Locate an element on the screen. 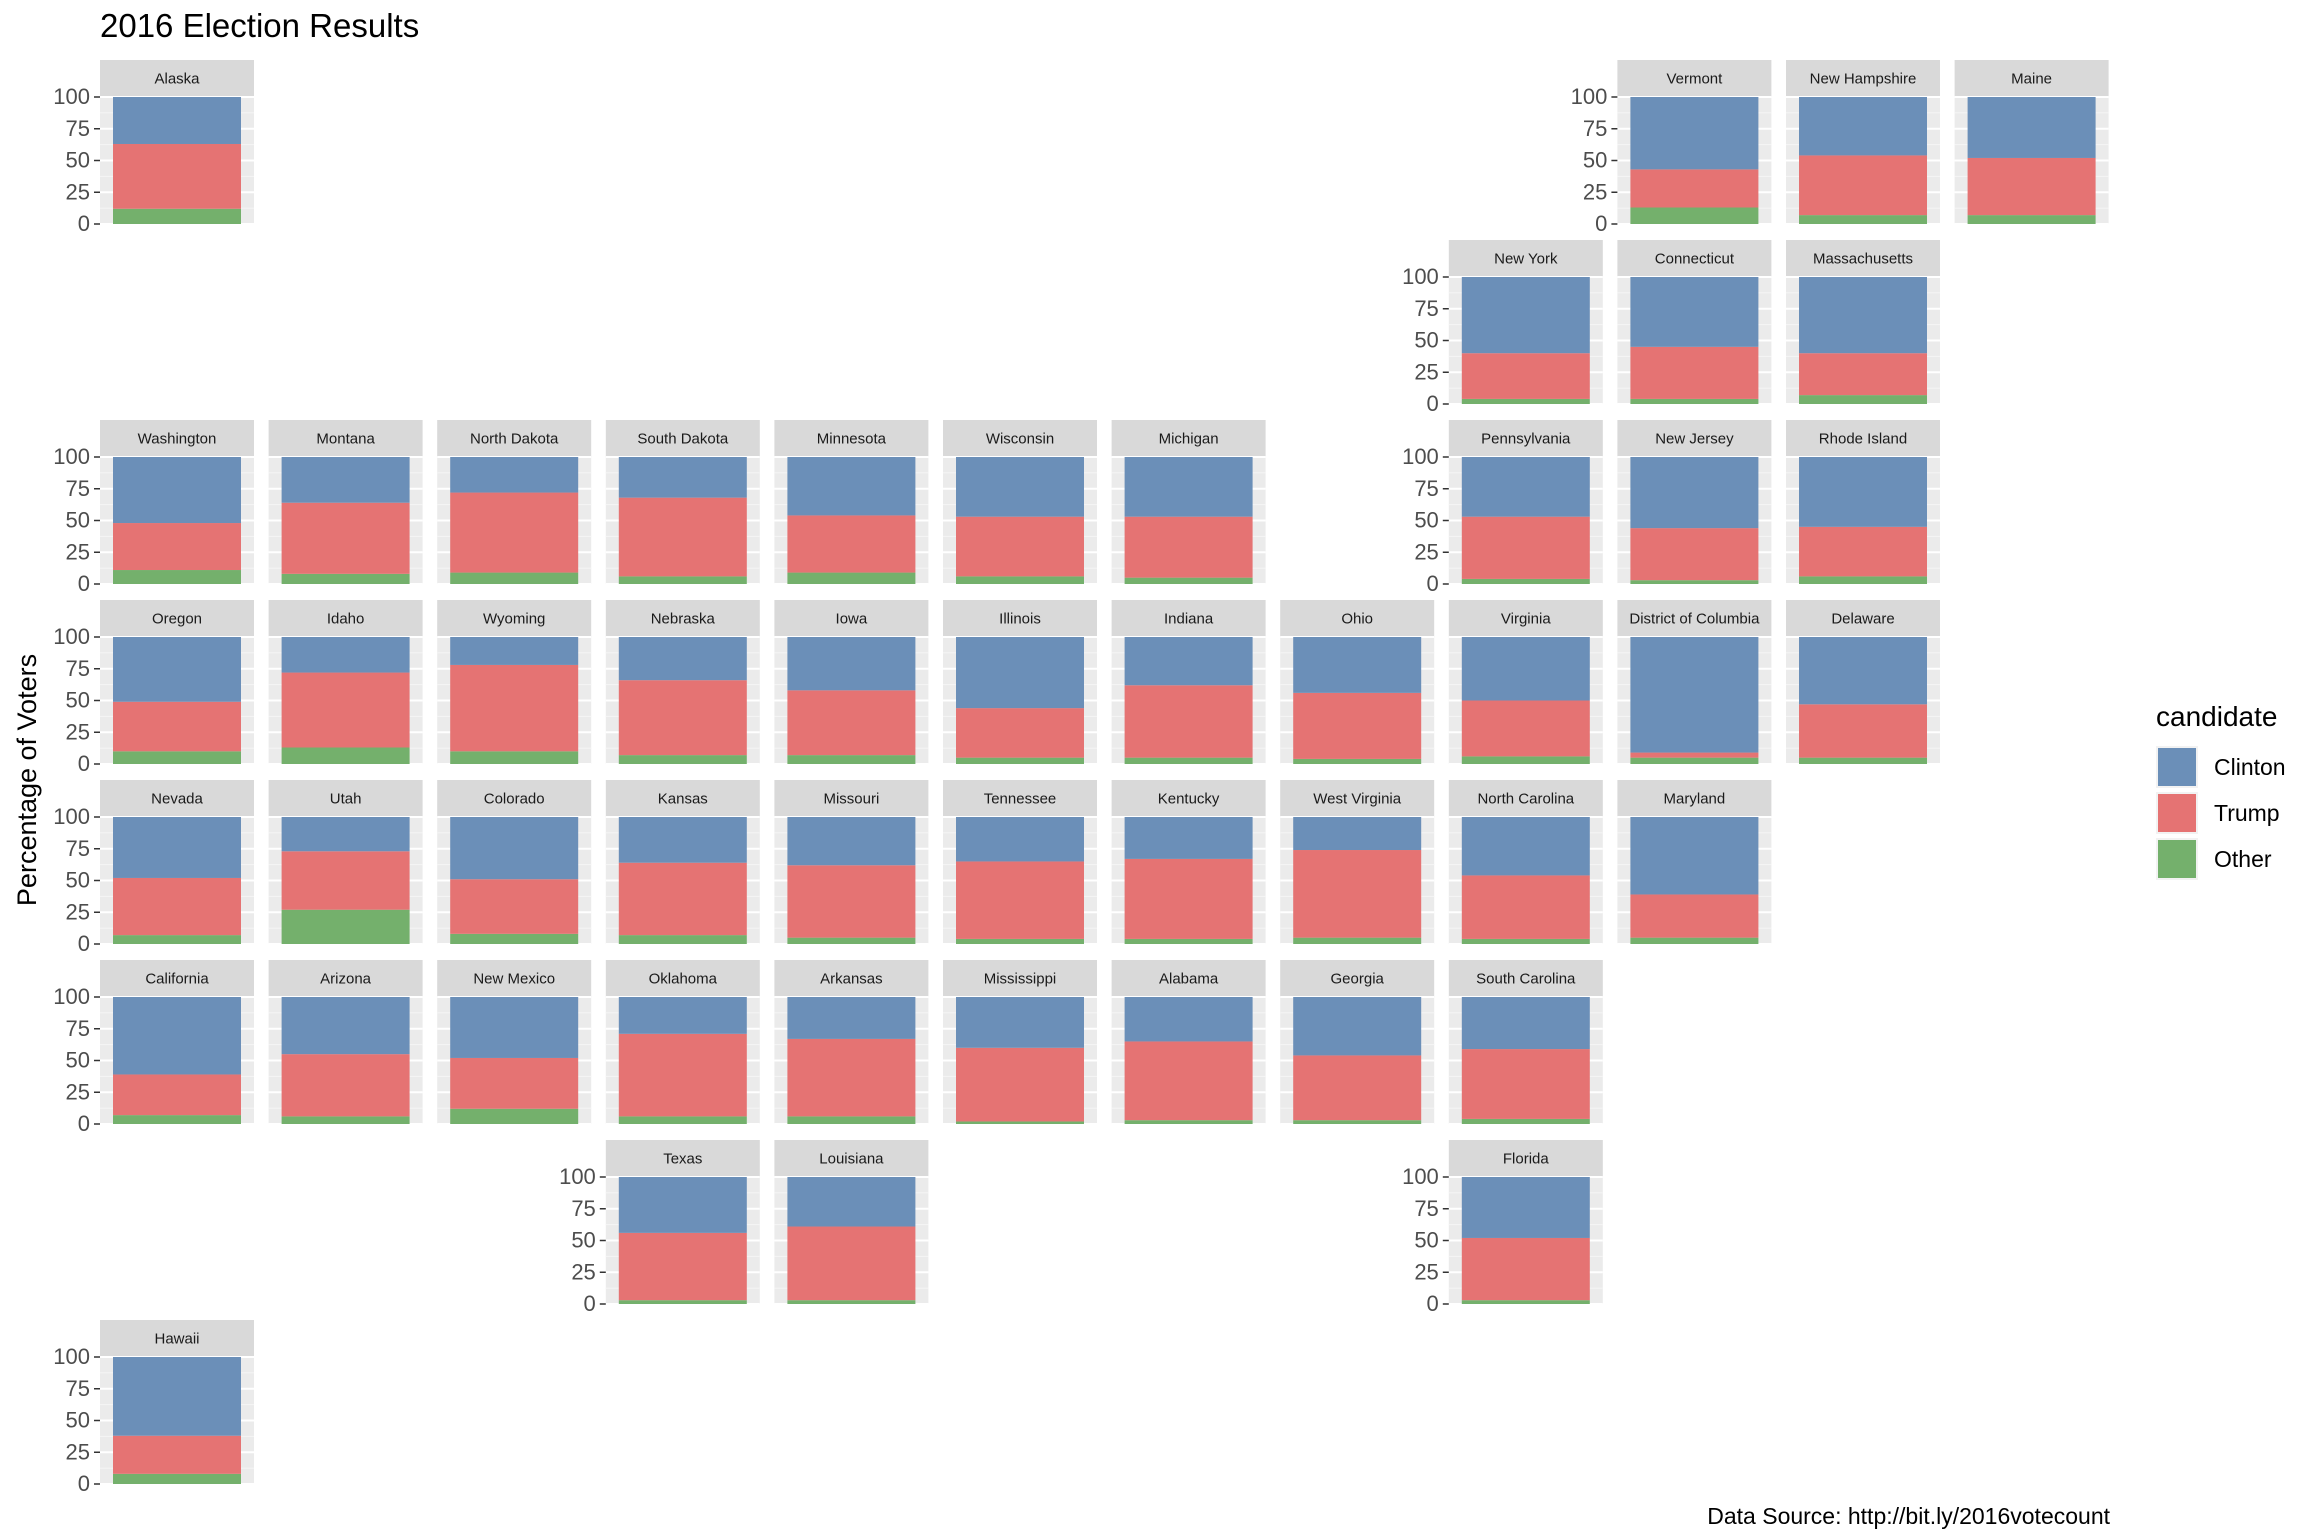 This screenshot has height=1536, width=2304. bar-trump-montana is located at coordinates (345, 538).